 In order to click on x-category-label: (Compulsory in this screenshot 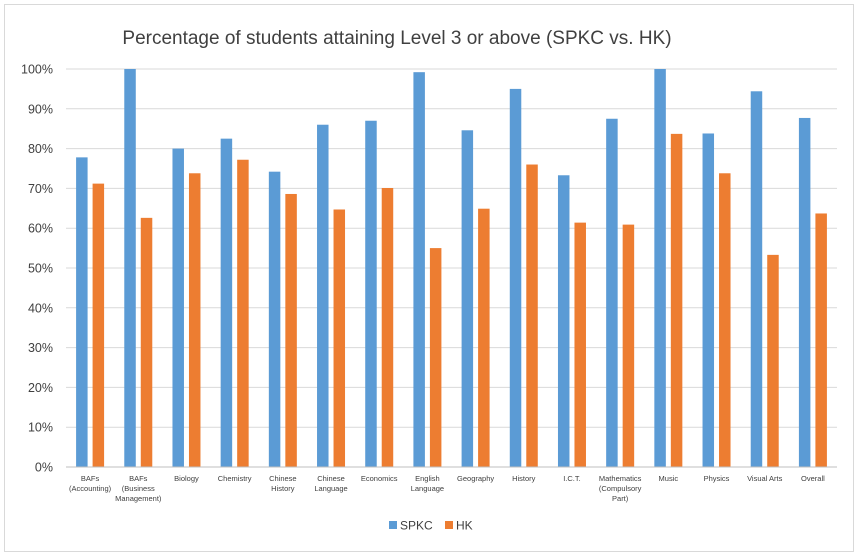, I will do `click(620, 488)`.